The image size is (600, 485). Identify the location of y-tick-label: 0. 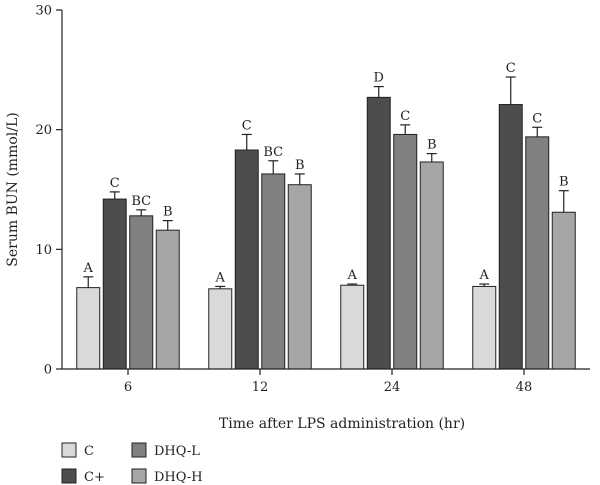
(48, 370).